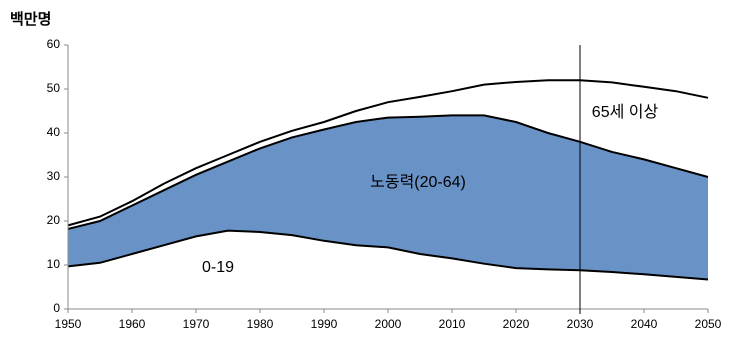 This screenshot has height=350, width=748. Describe the element at coordinates (30, 19) in the screenshot. I see `y-axis-unit: 백만명` at that location.